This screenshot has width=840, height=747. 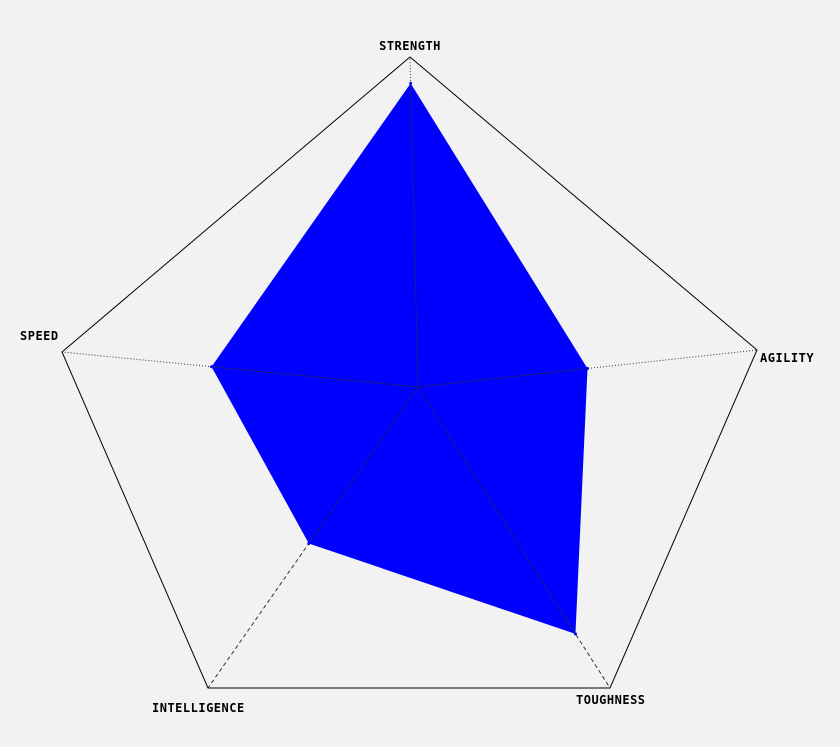 What do you see at coordinates (496, 510) in the screenshot?
I see `data-spoke-toughness` at bounding box center [496, 510].